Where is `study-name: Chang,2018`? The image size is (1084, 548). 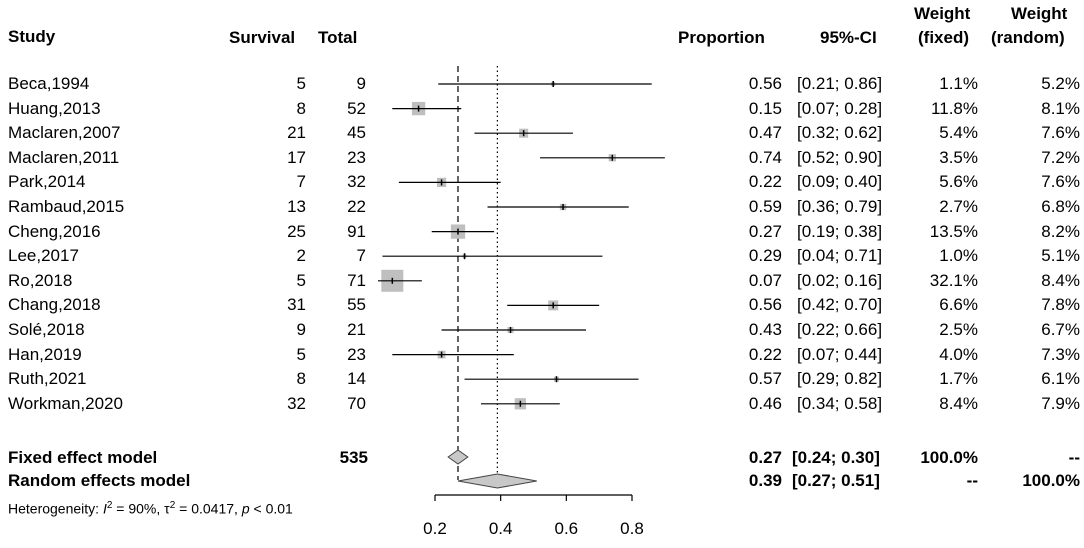
study-name: Chang,2018 is located at coordinates (54, 304).